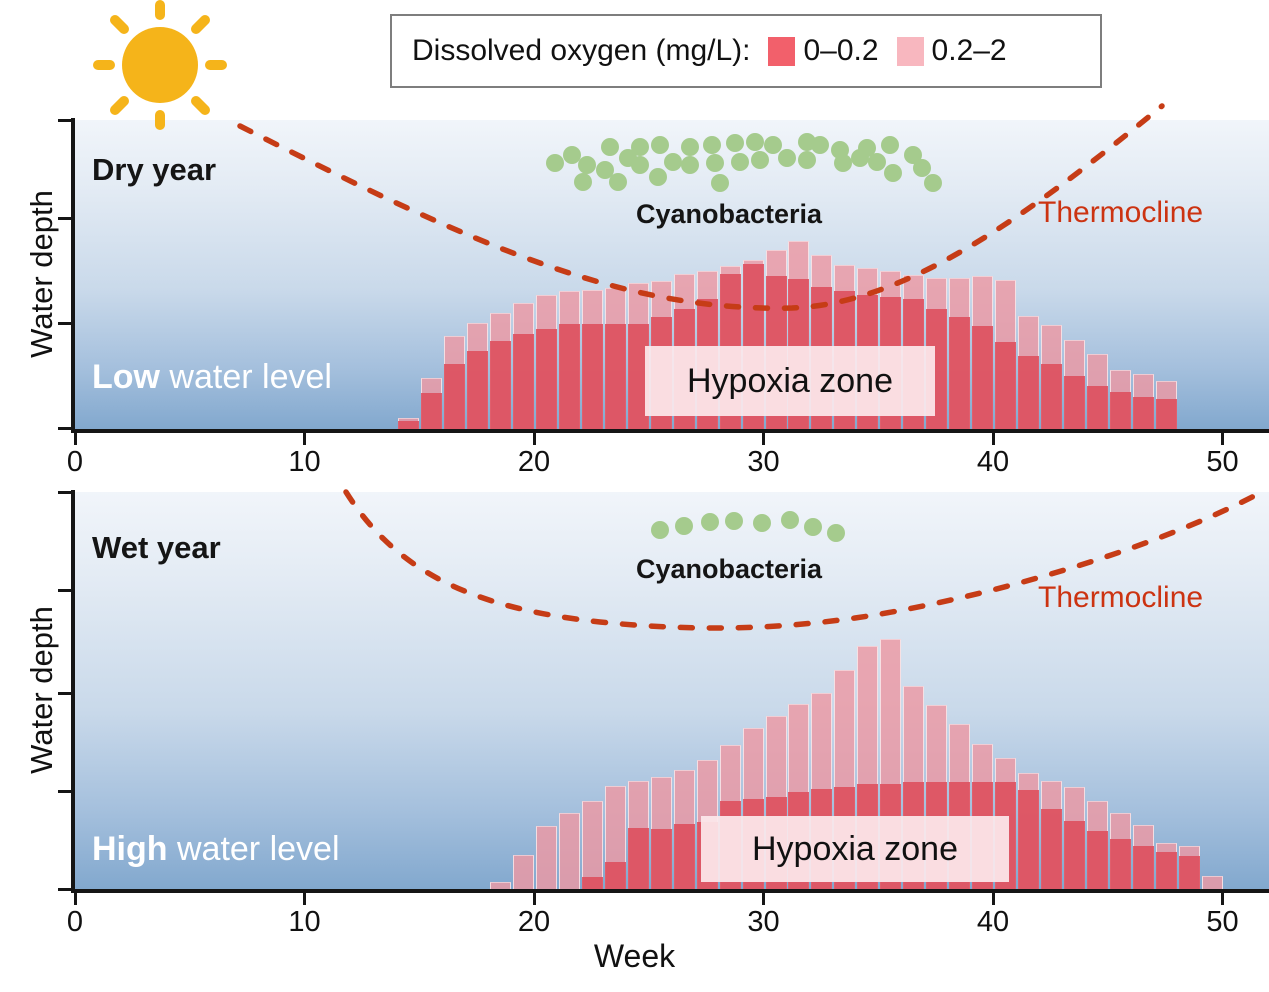 The image size is (1269, 992). What do you see at coordinates (581, 50) in the screenshot?
I see `legend-title: Dissolved oxygen (mg/L):` at bounding box center [581, 50].